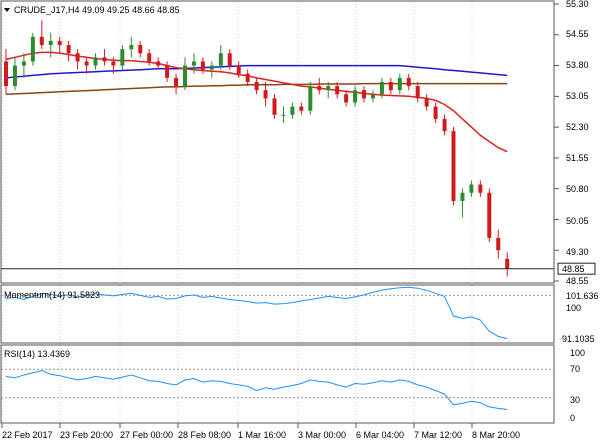 Image resolution: width=600 pixels, height=443 pixels. Describe the element at coordinates (380, 435) in the screenshot. I see `time-label: 6 Mar 04:00` at that location.